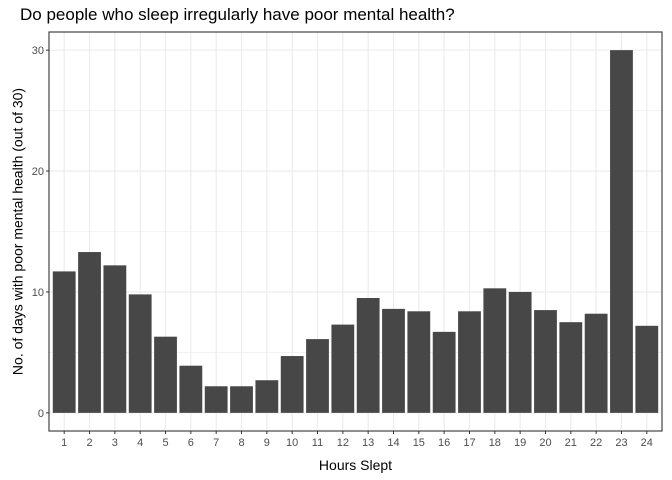  Describe the element at coordinates (317, 443) in the screenshot. I see `x-tick-label: 11` at that location.